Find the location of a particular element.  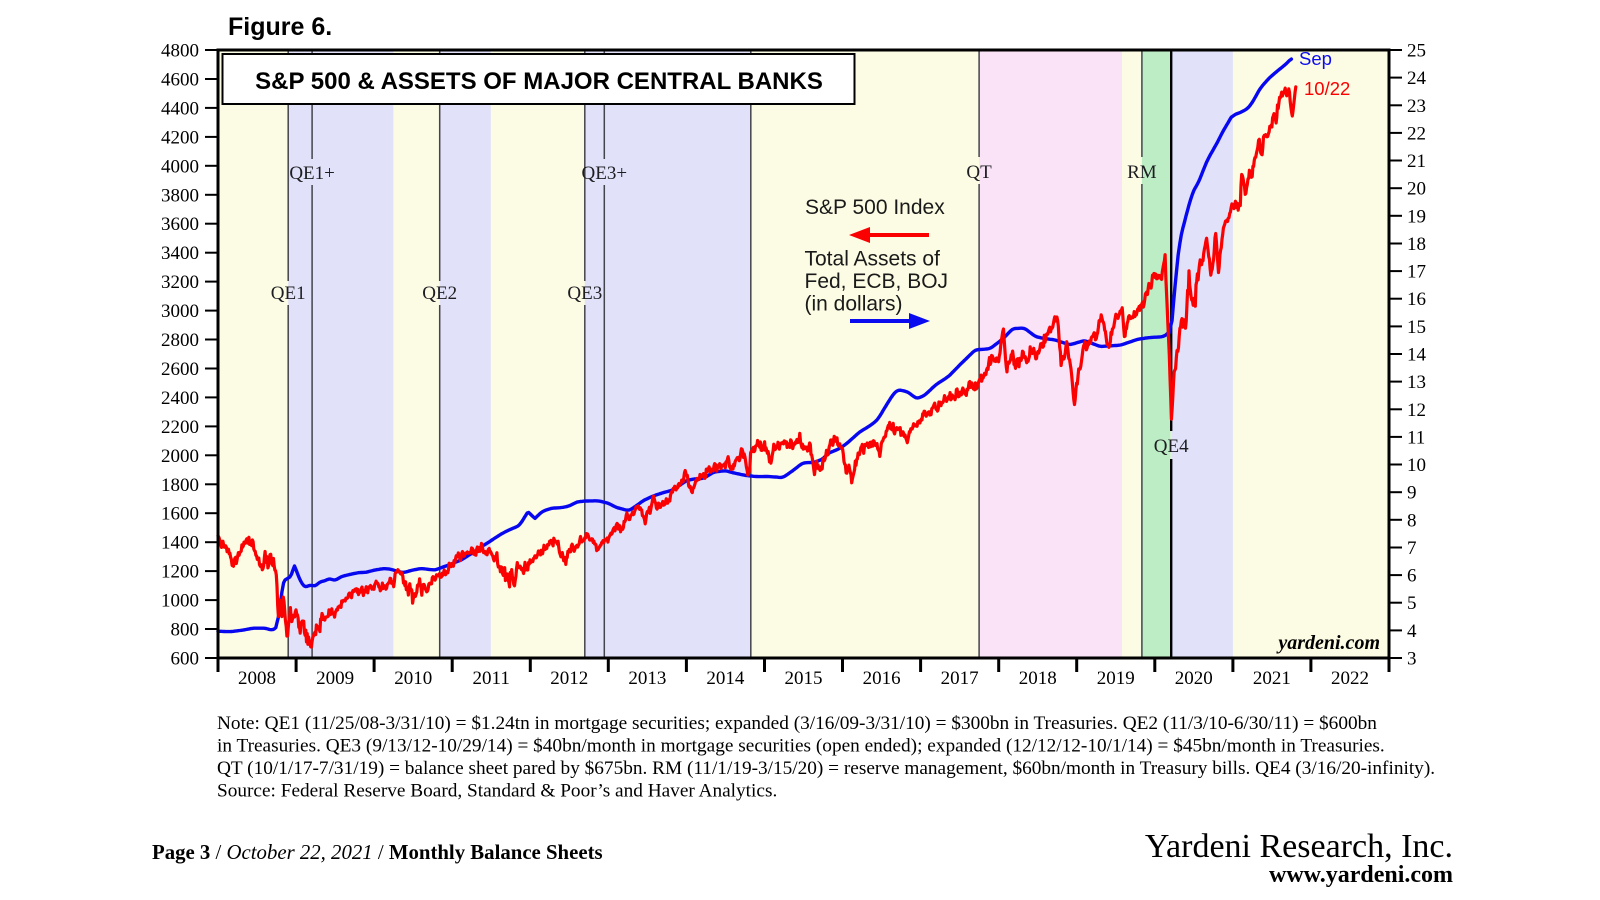

svg-text: 7 is located at coordinates (1412, 548).